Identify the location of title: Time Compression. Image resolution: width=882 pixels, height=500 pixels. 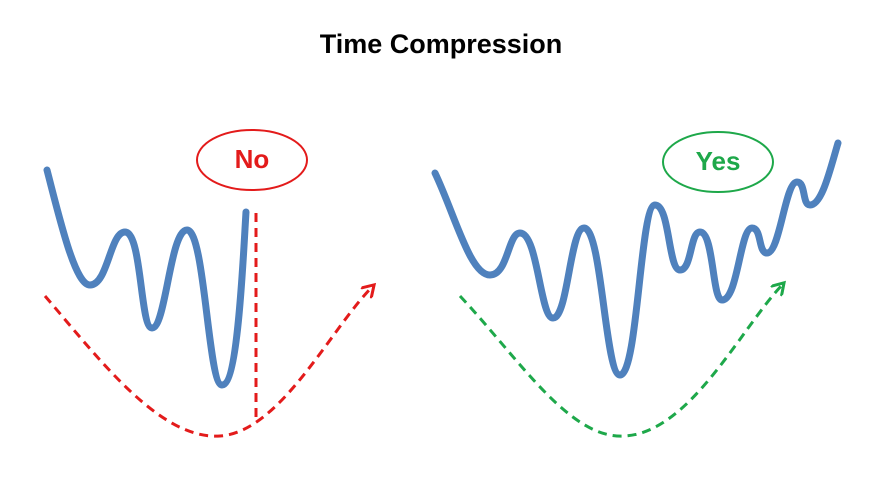
(441, 44).